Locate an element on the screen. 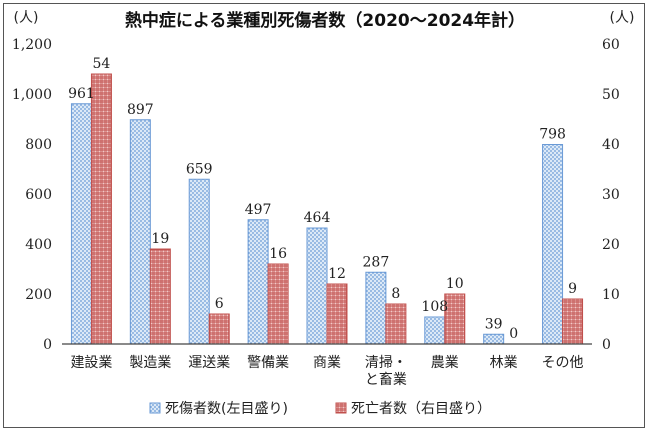 This screenshot has width=650, height=433. category-label: 警備業 is located at coordinates (268, 363).